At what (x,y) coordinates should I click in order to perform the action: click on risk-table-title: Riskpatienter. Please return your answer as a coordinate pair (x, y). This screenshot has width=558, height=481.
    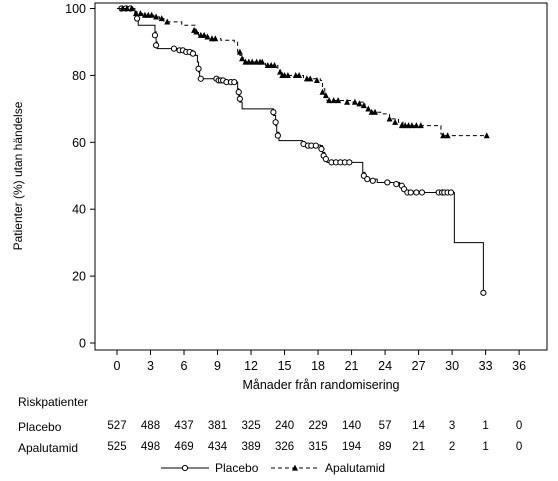
    Looking at the image, I should click on (53, 402).